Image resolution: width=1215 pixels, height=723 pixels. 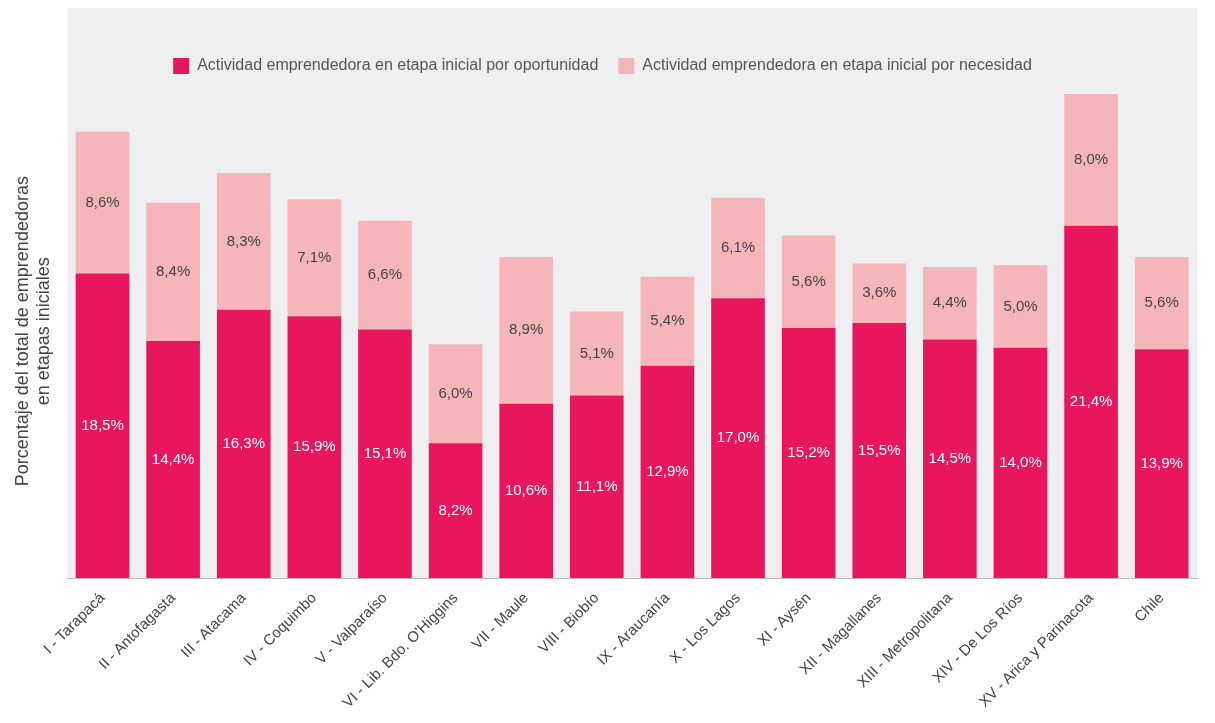 I want to click on data-label: 17,0%, so click(x=738, y=437).